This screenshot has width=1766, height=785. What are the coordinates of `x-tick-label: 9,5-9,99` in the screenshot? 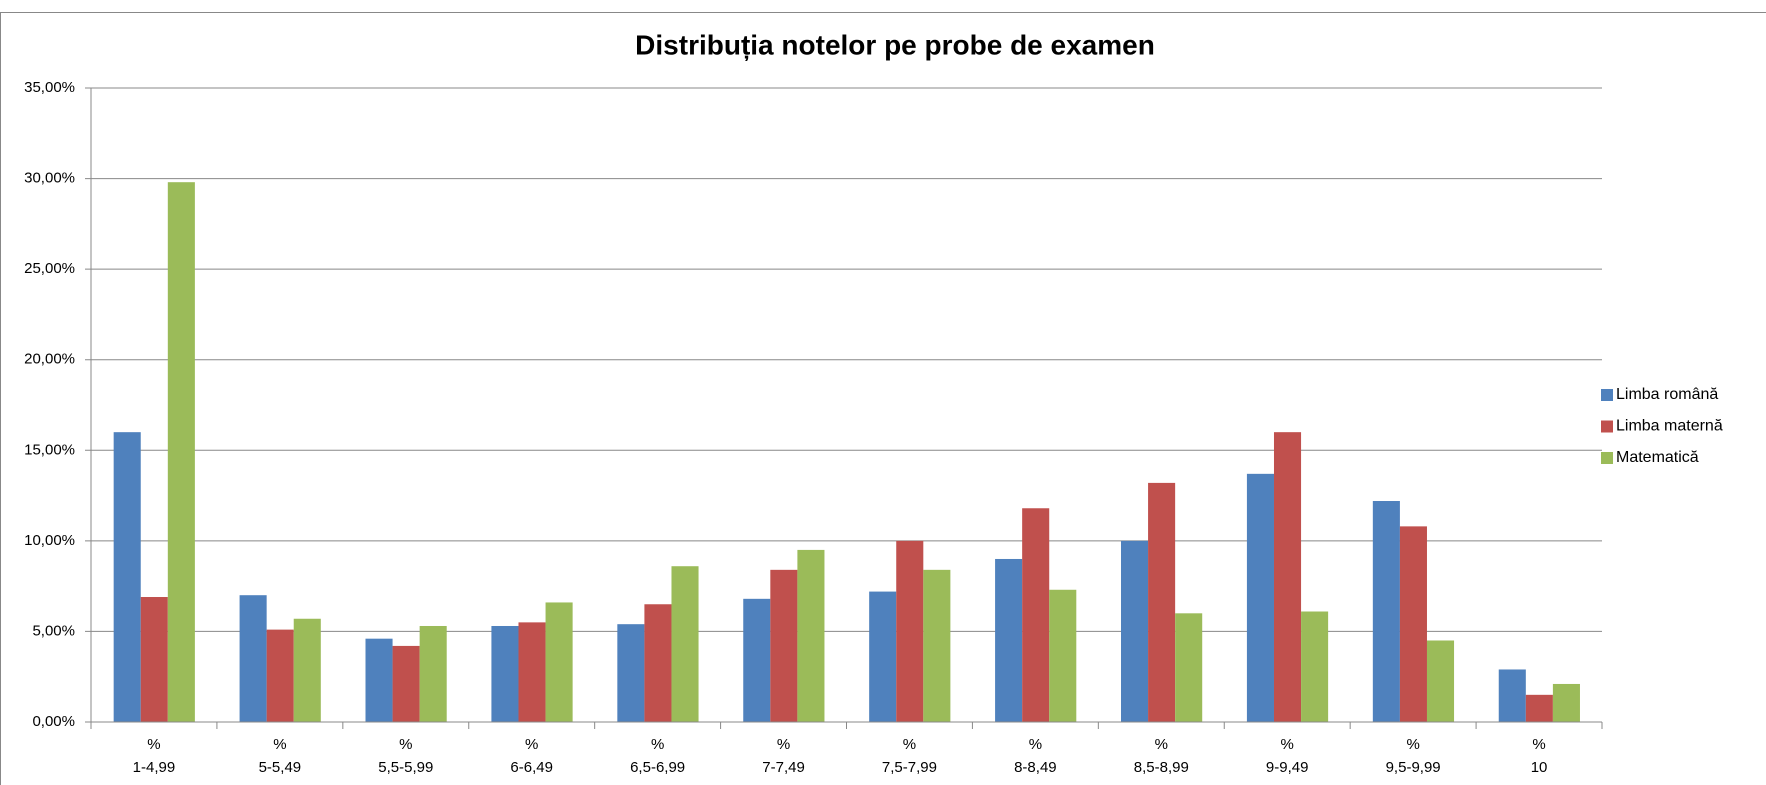 It's located at (1413, 767).